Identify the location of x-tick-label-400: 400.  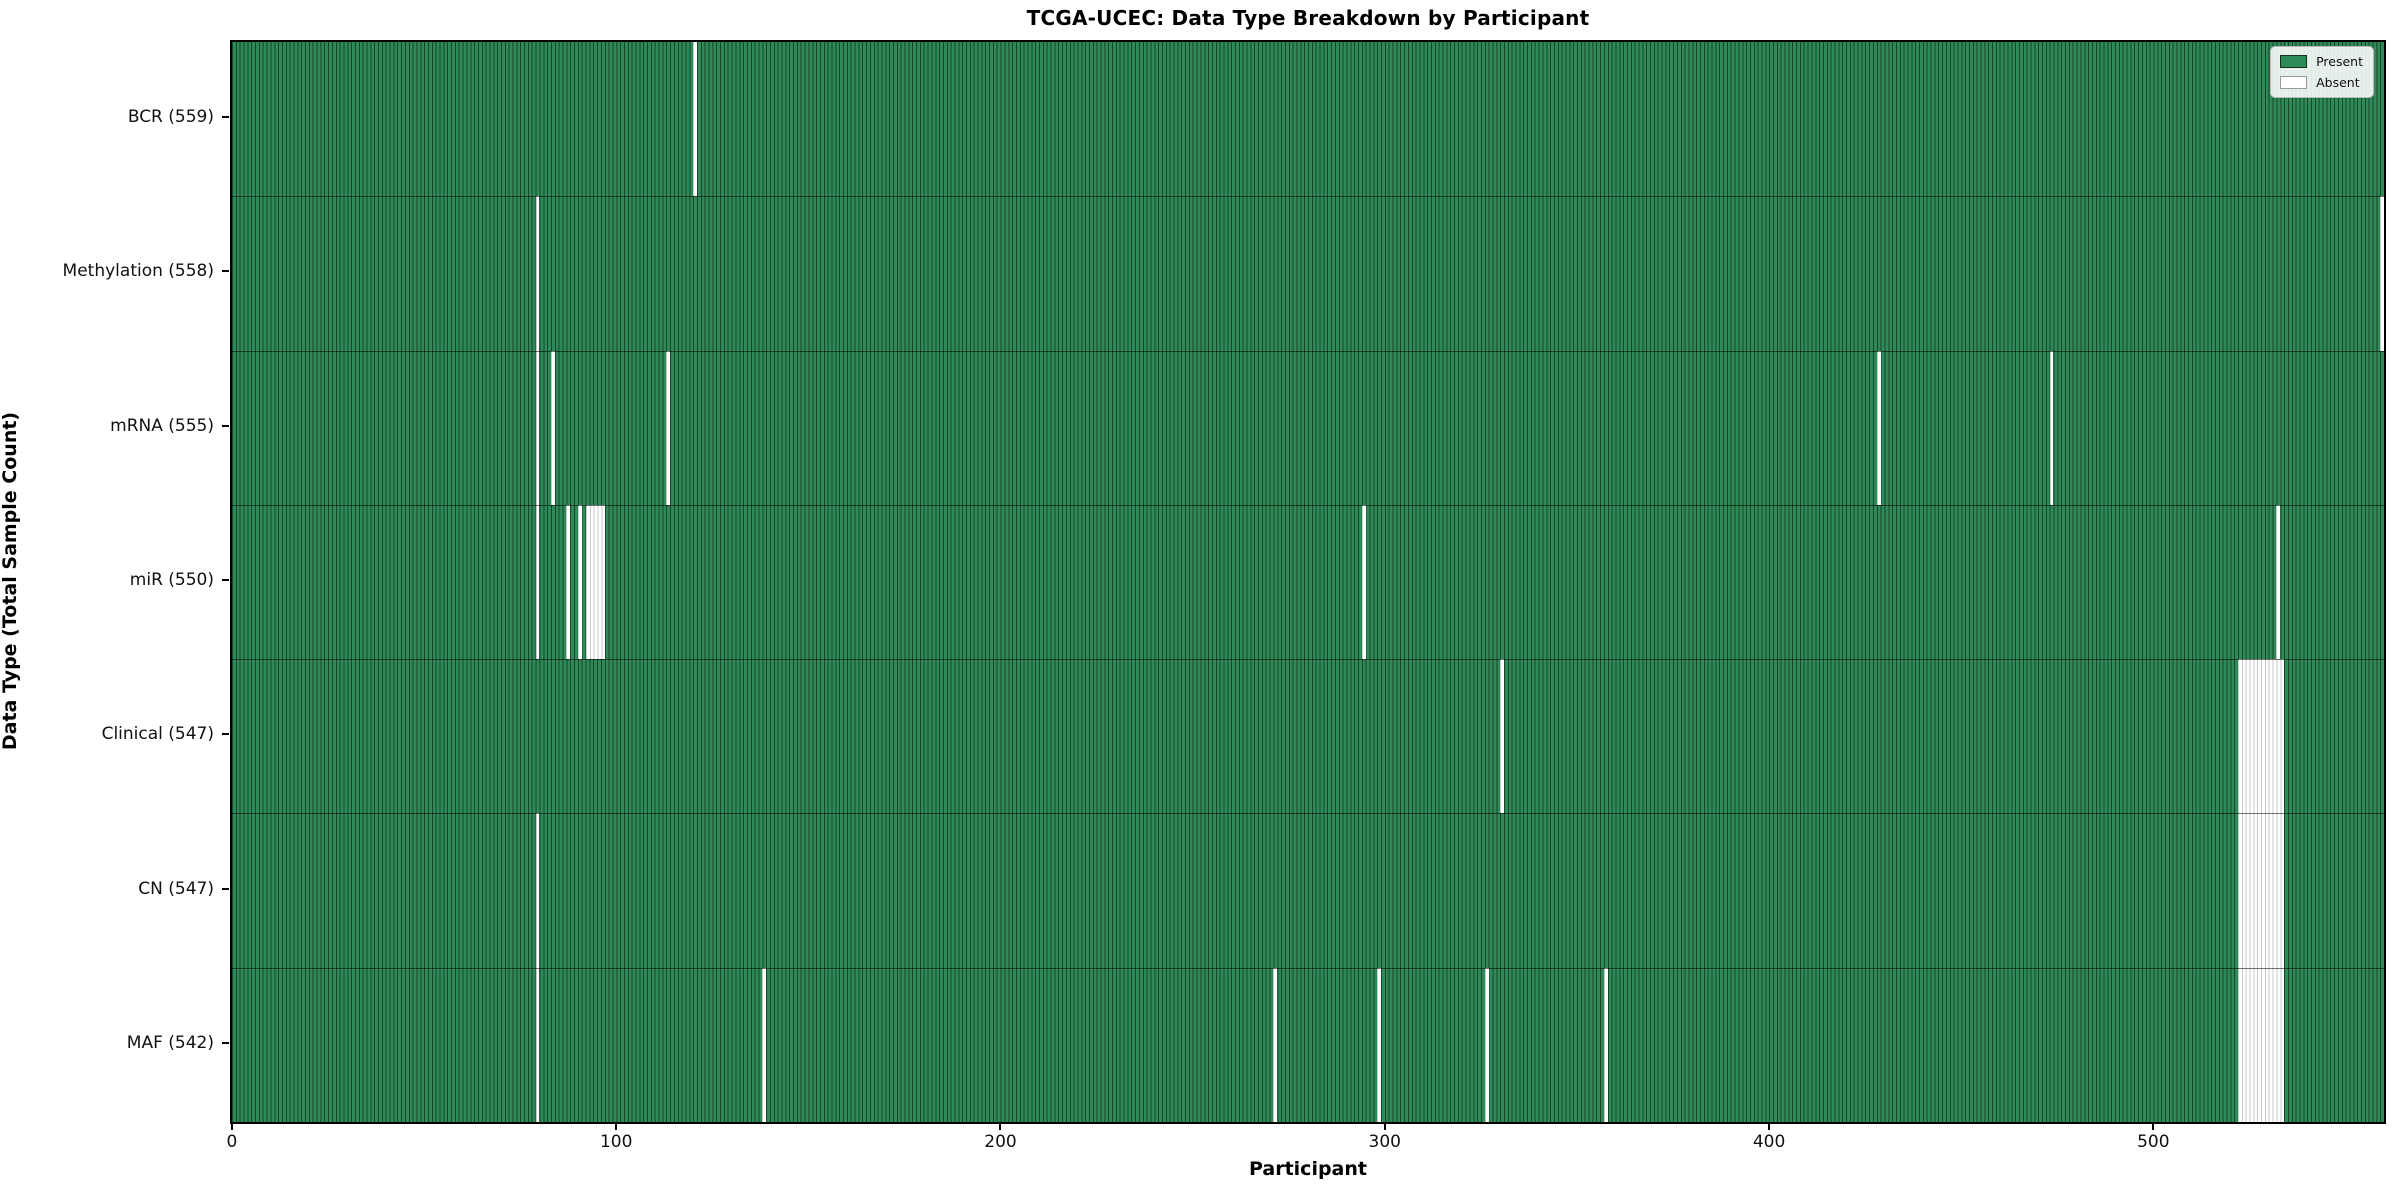
(1769, 1142).